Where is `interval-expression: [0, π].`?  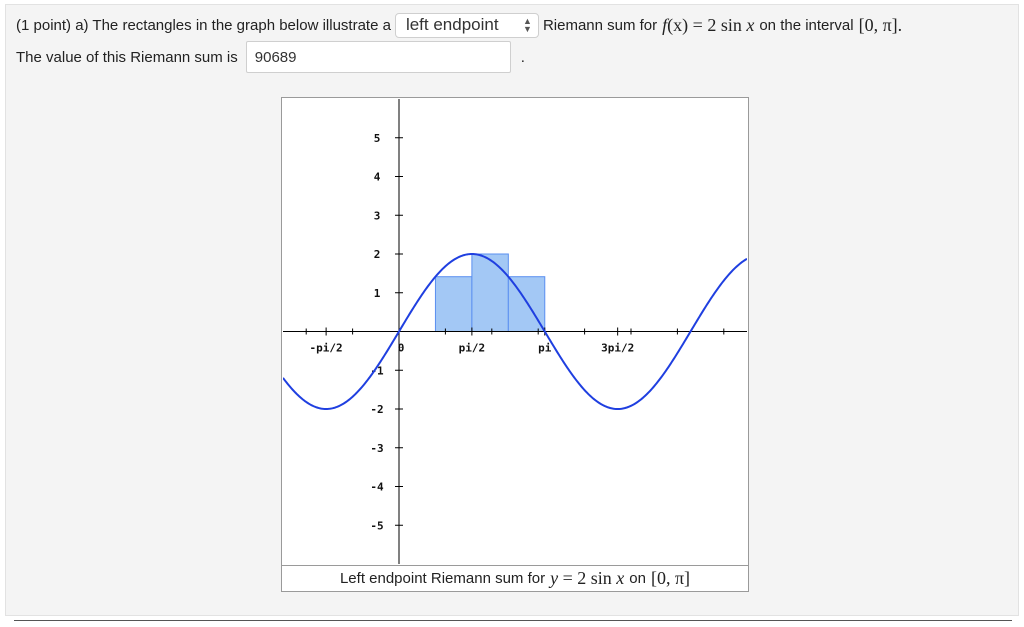
interval-expression: [0, π]. is located at coordinates (880, 24).